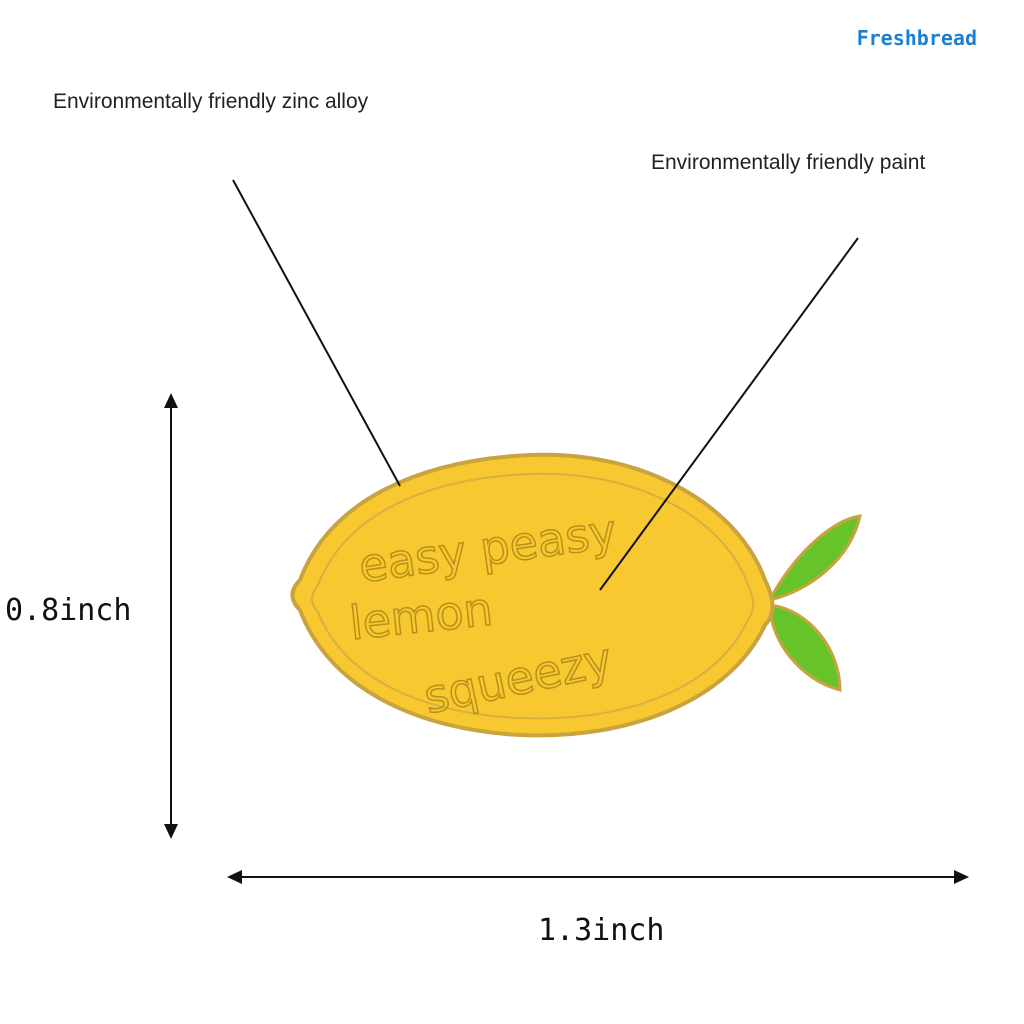 The image size is (1024, 1024). What do you see at coordinates (917, 38) in the screenshot?
I see `brand: Freshbread` at bounding box center [917, 38].